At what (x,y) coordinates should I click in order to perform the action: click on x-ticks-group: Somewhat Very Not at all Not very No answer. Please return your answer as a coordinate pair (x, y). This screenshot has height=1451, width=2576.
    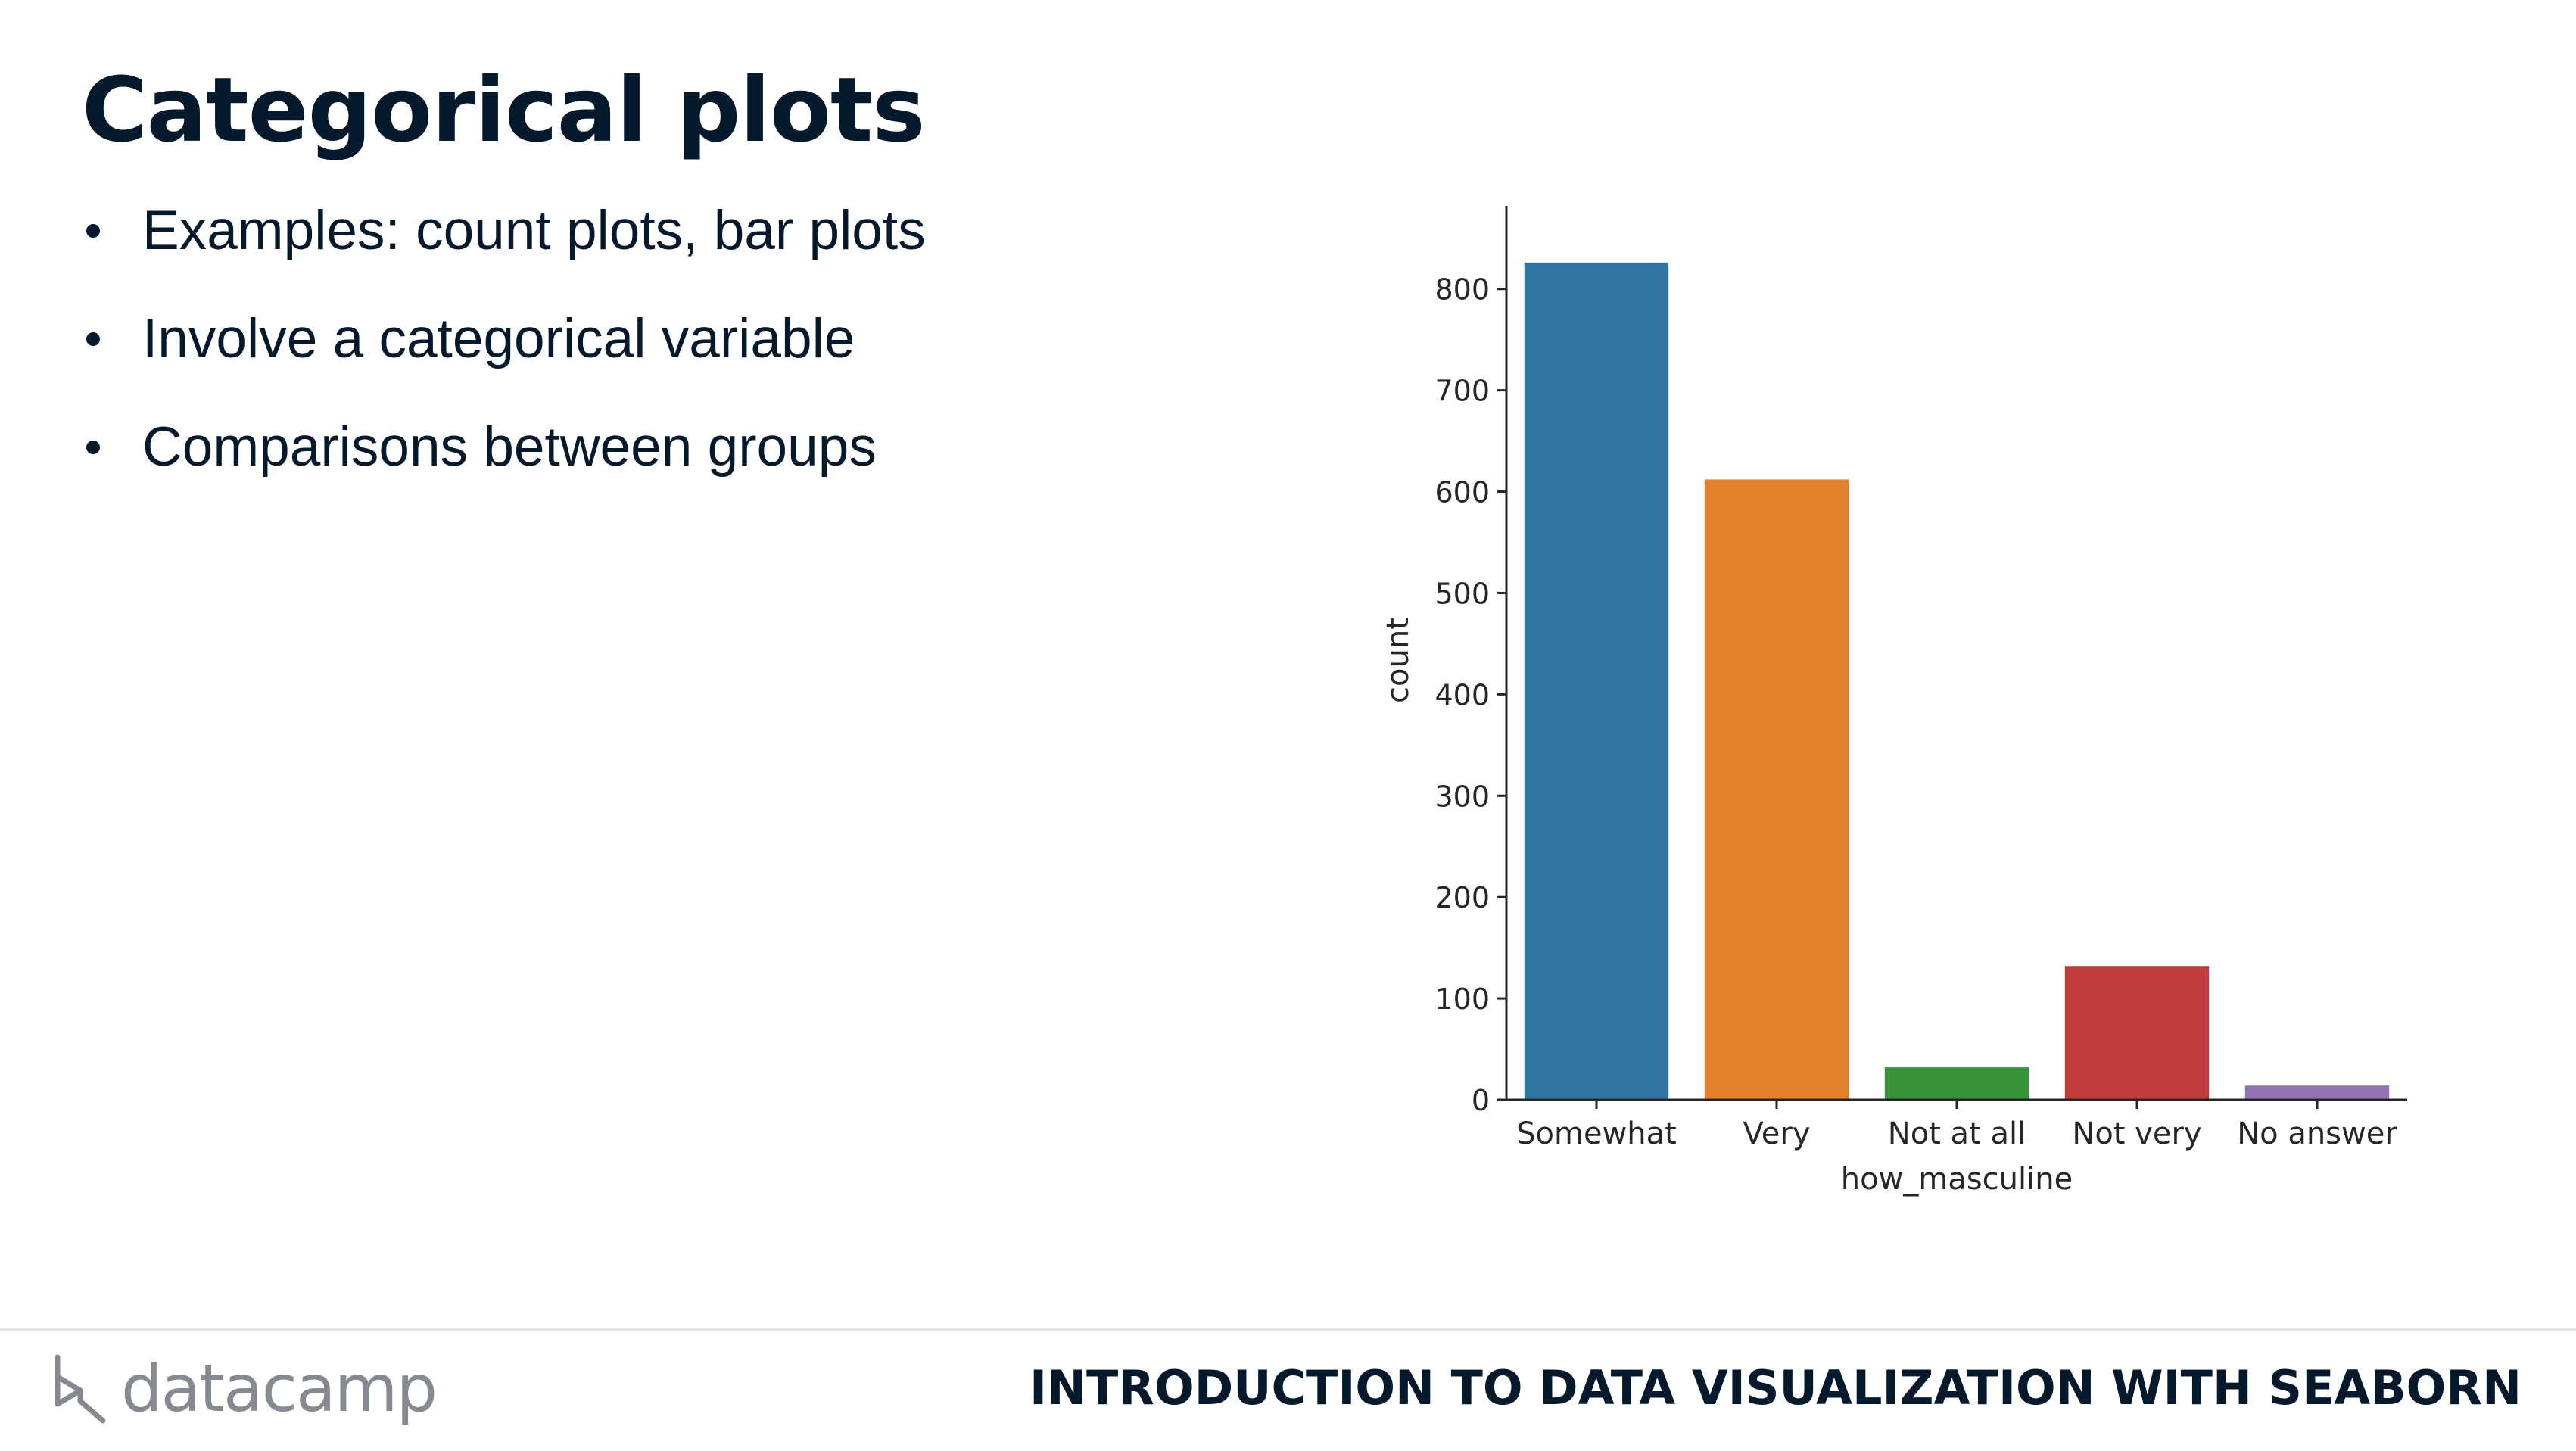
    Looking at the image, I should click on (1956, 1125).